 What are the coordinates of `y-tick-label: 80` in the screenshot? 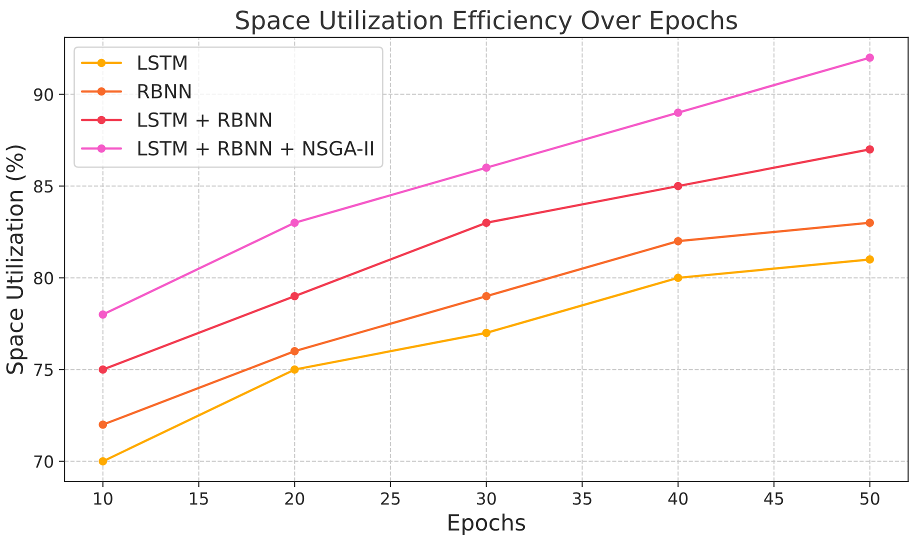 It's located at (44, 278).